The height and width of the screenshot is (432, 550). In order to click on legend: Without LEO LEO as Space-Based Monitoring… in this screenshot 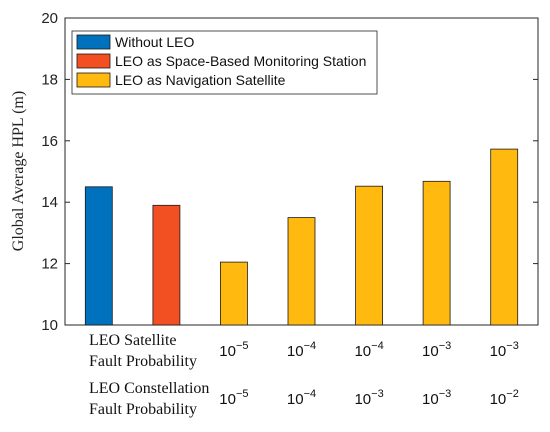, I will do `click(224, 62)`.